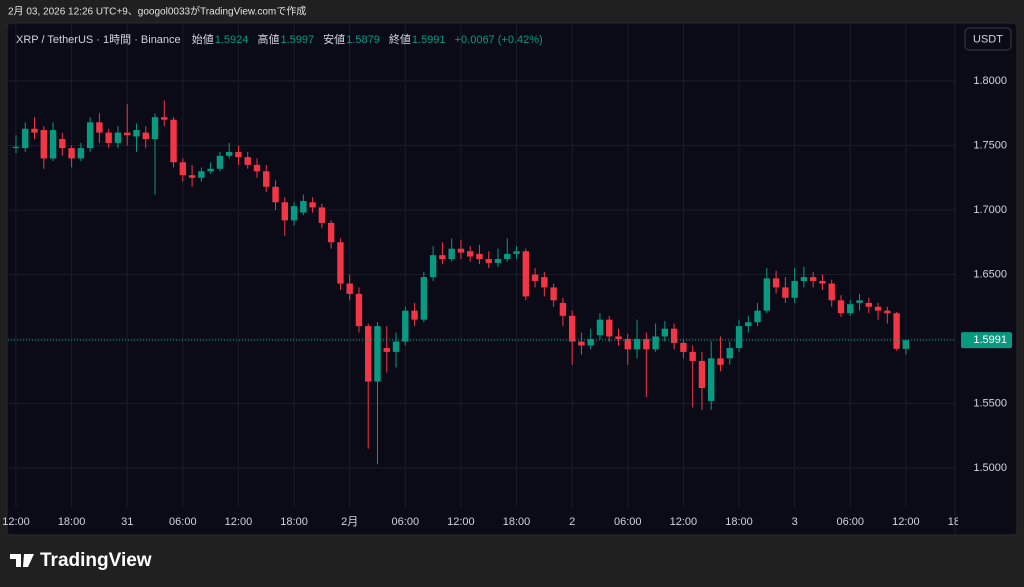 The height and width of the screenshot is (587, 1024). Describe the element at coordinates (98, 40) in the screenshot. I see `symbol-title: XRP / TetherUS · 1時間 · Binance` at that location.